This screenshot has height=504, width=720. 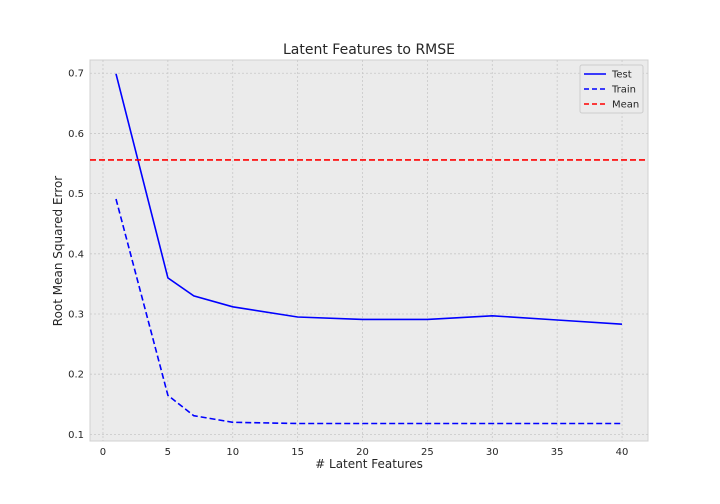 I want to click on y-tick-label: 0.1, so click(x=76, y=435).